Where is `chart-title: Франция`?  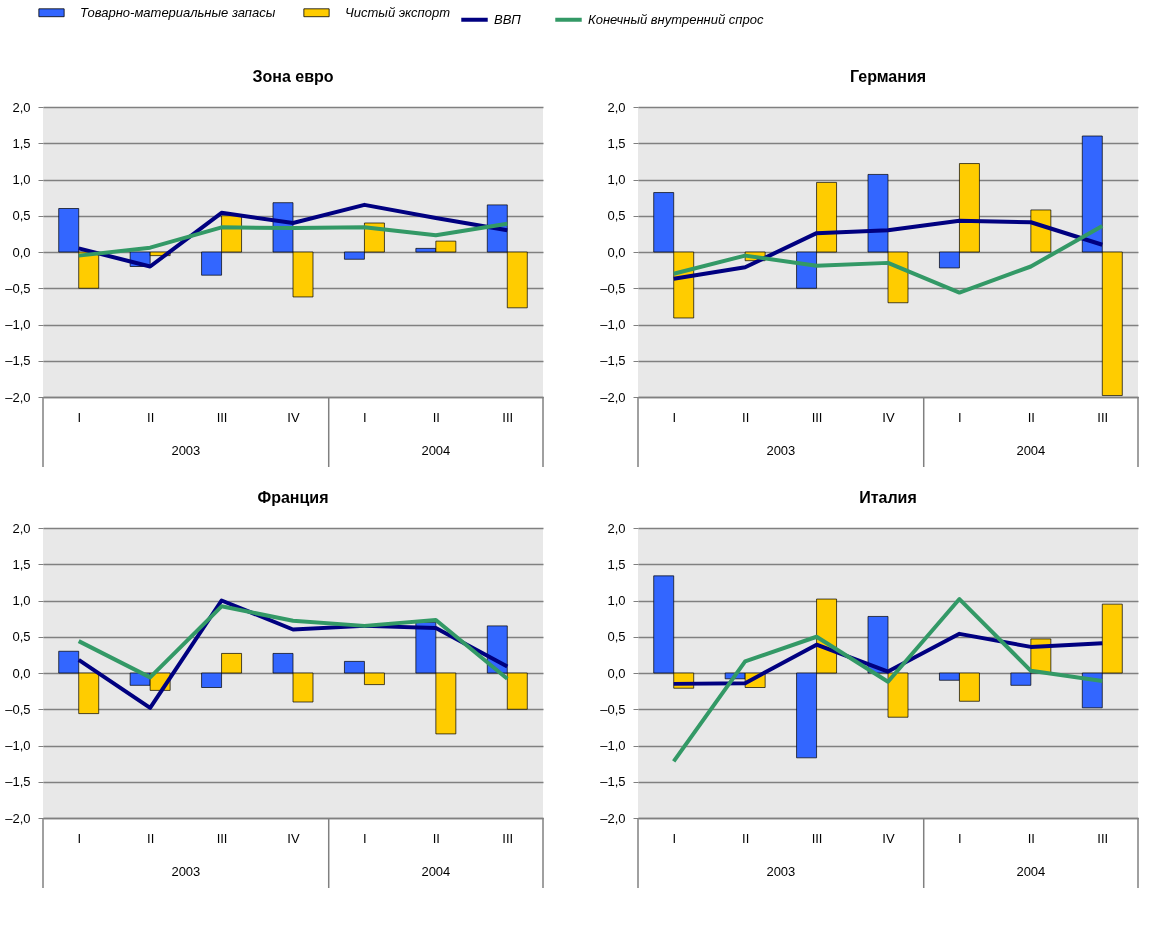 chart-title: Франция is located at coordinates (293, 497).